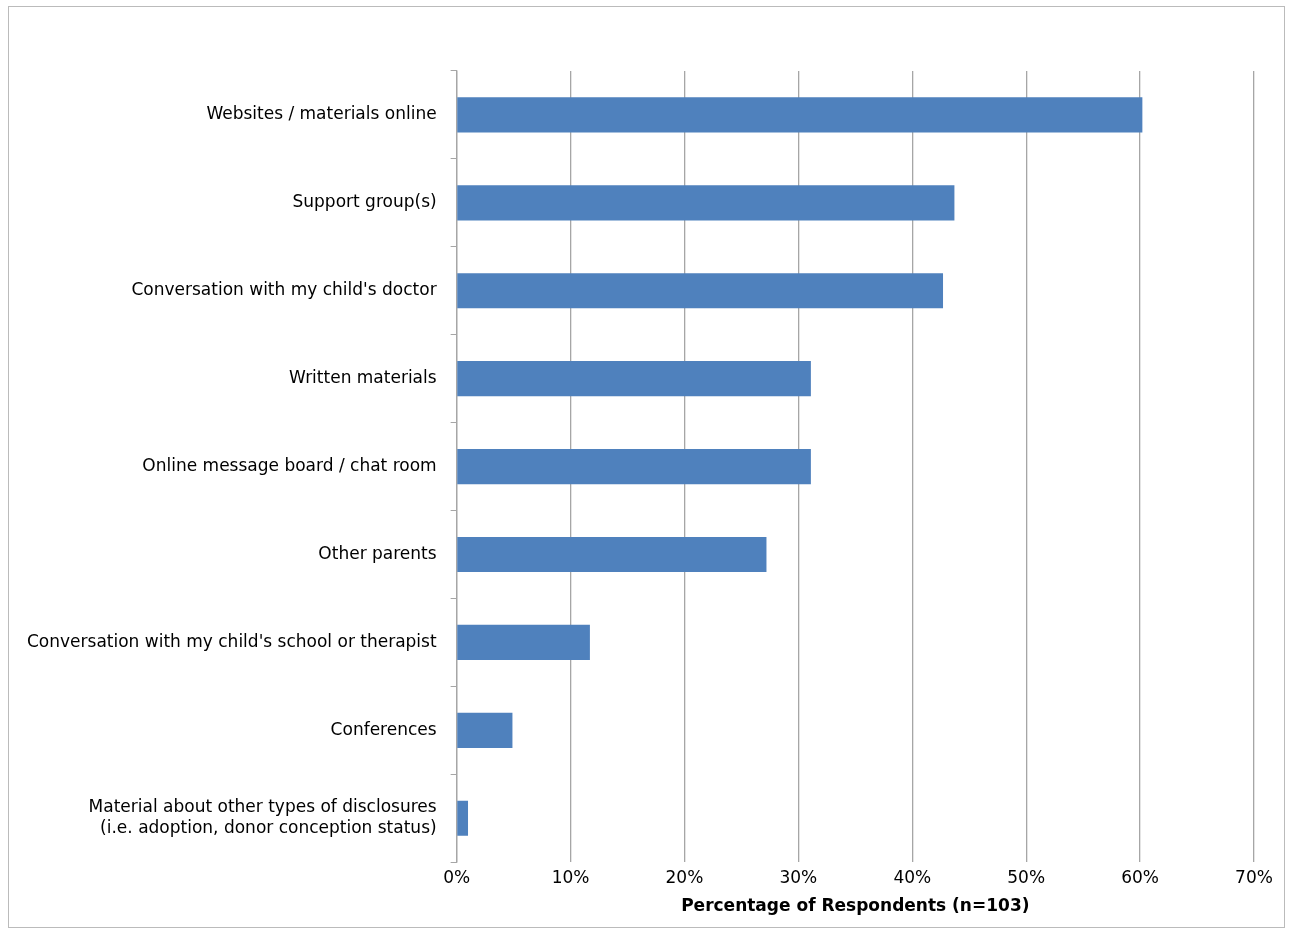 The height and width of the screenshot is (933, 1293). Describe the element at coordinates (1026, 876) in the screenshot. I see `x-tick-label: 50%` at that location.